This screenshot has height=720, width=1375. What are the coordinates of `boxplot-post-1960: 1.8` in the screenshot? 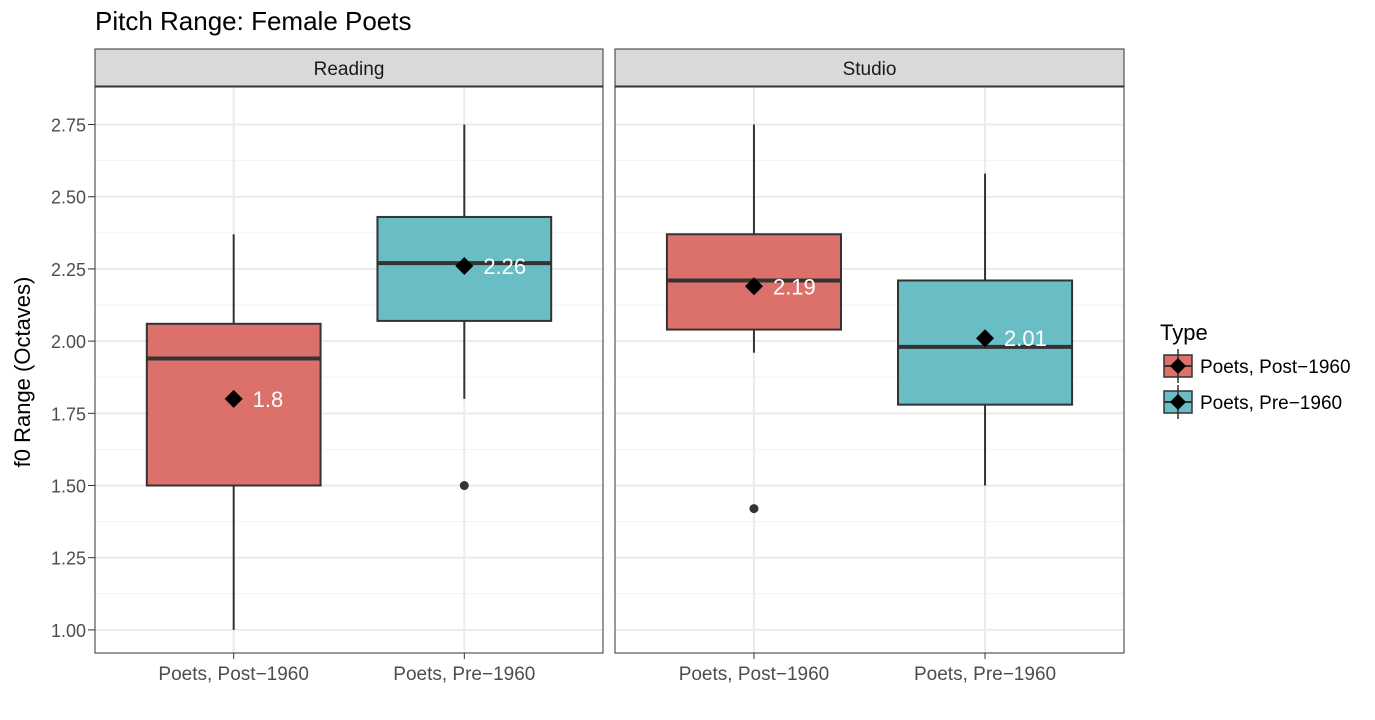 It's located at (233, 432).